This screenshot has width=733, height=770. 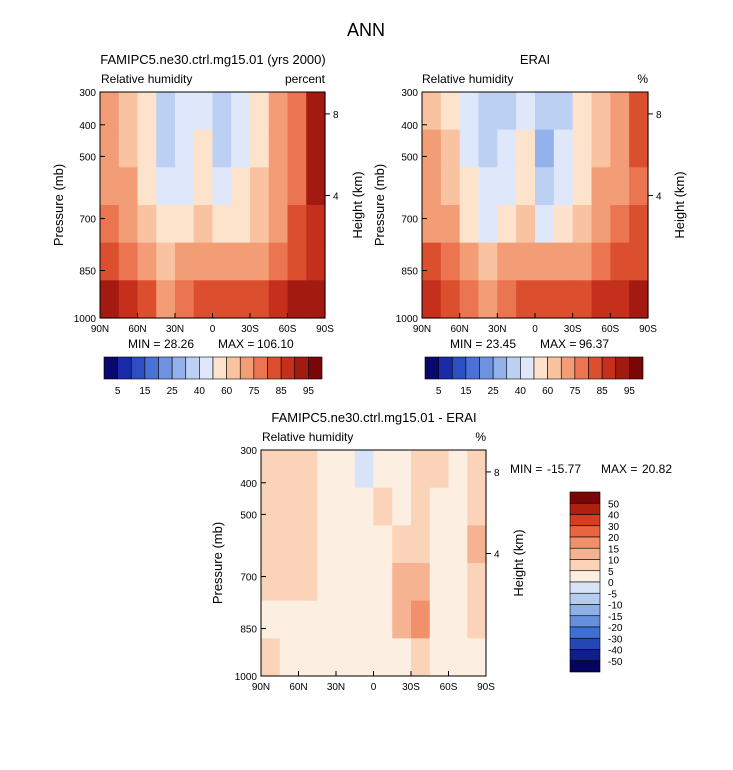 I want to click on panel-obs-subtitle-right: %, so click(x=642, y=79).